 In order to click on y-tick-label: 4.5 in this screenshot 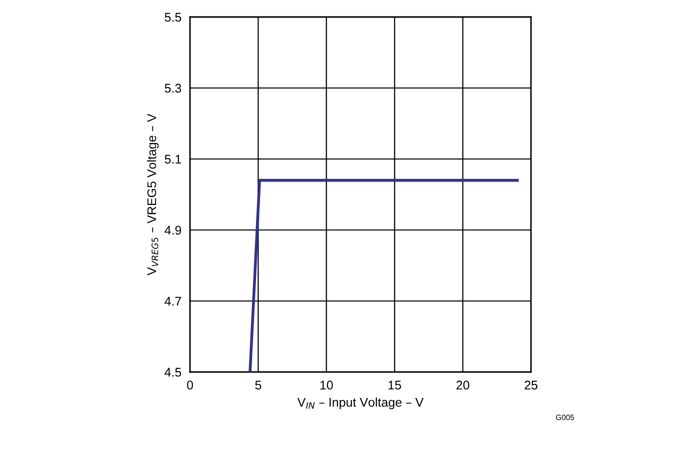, I will do `click(173, 372)`.